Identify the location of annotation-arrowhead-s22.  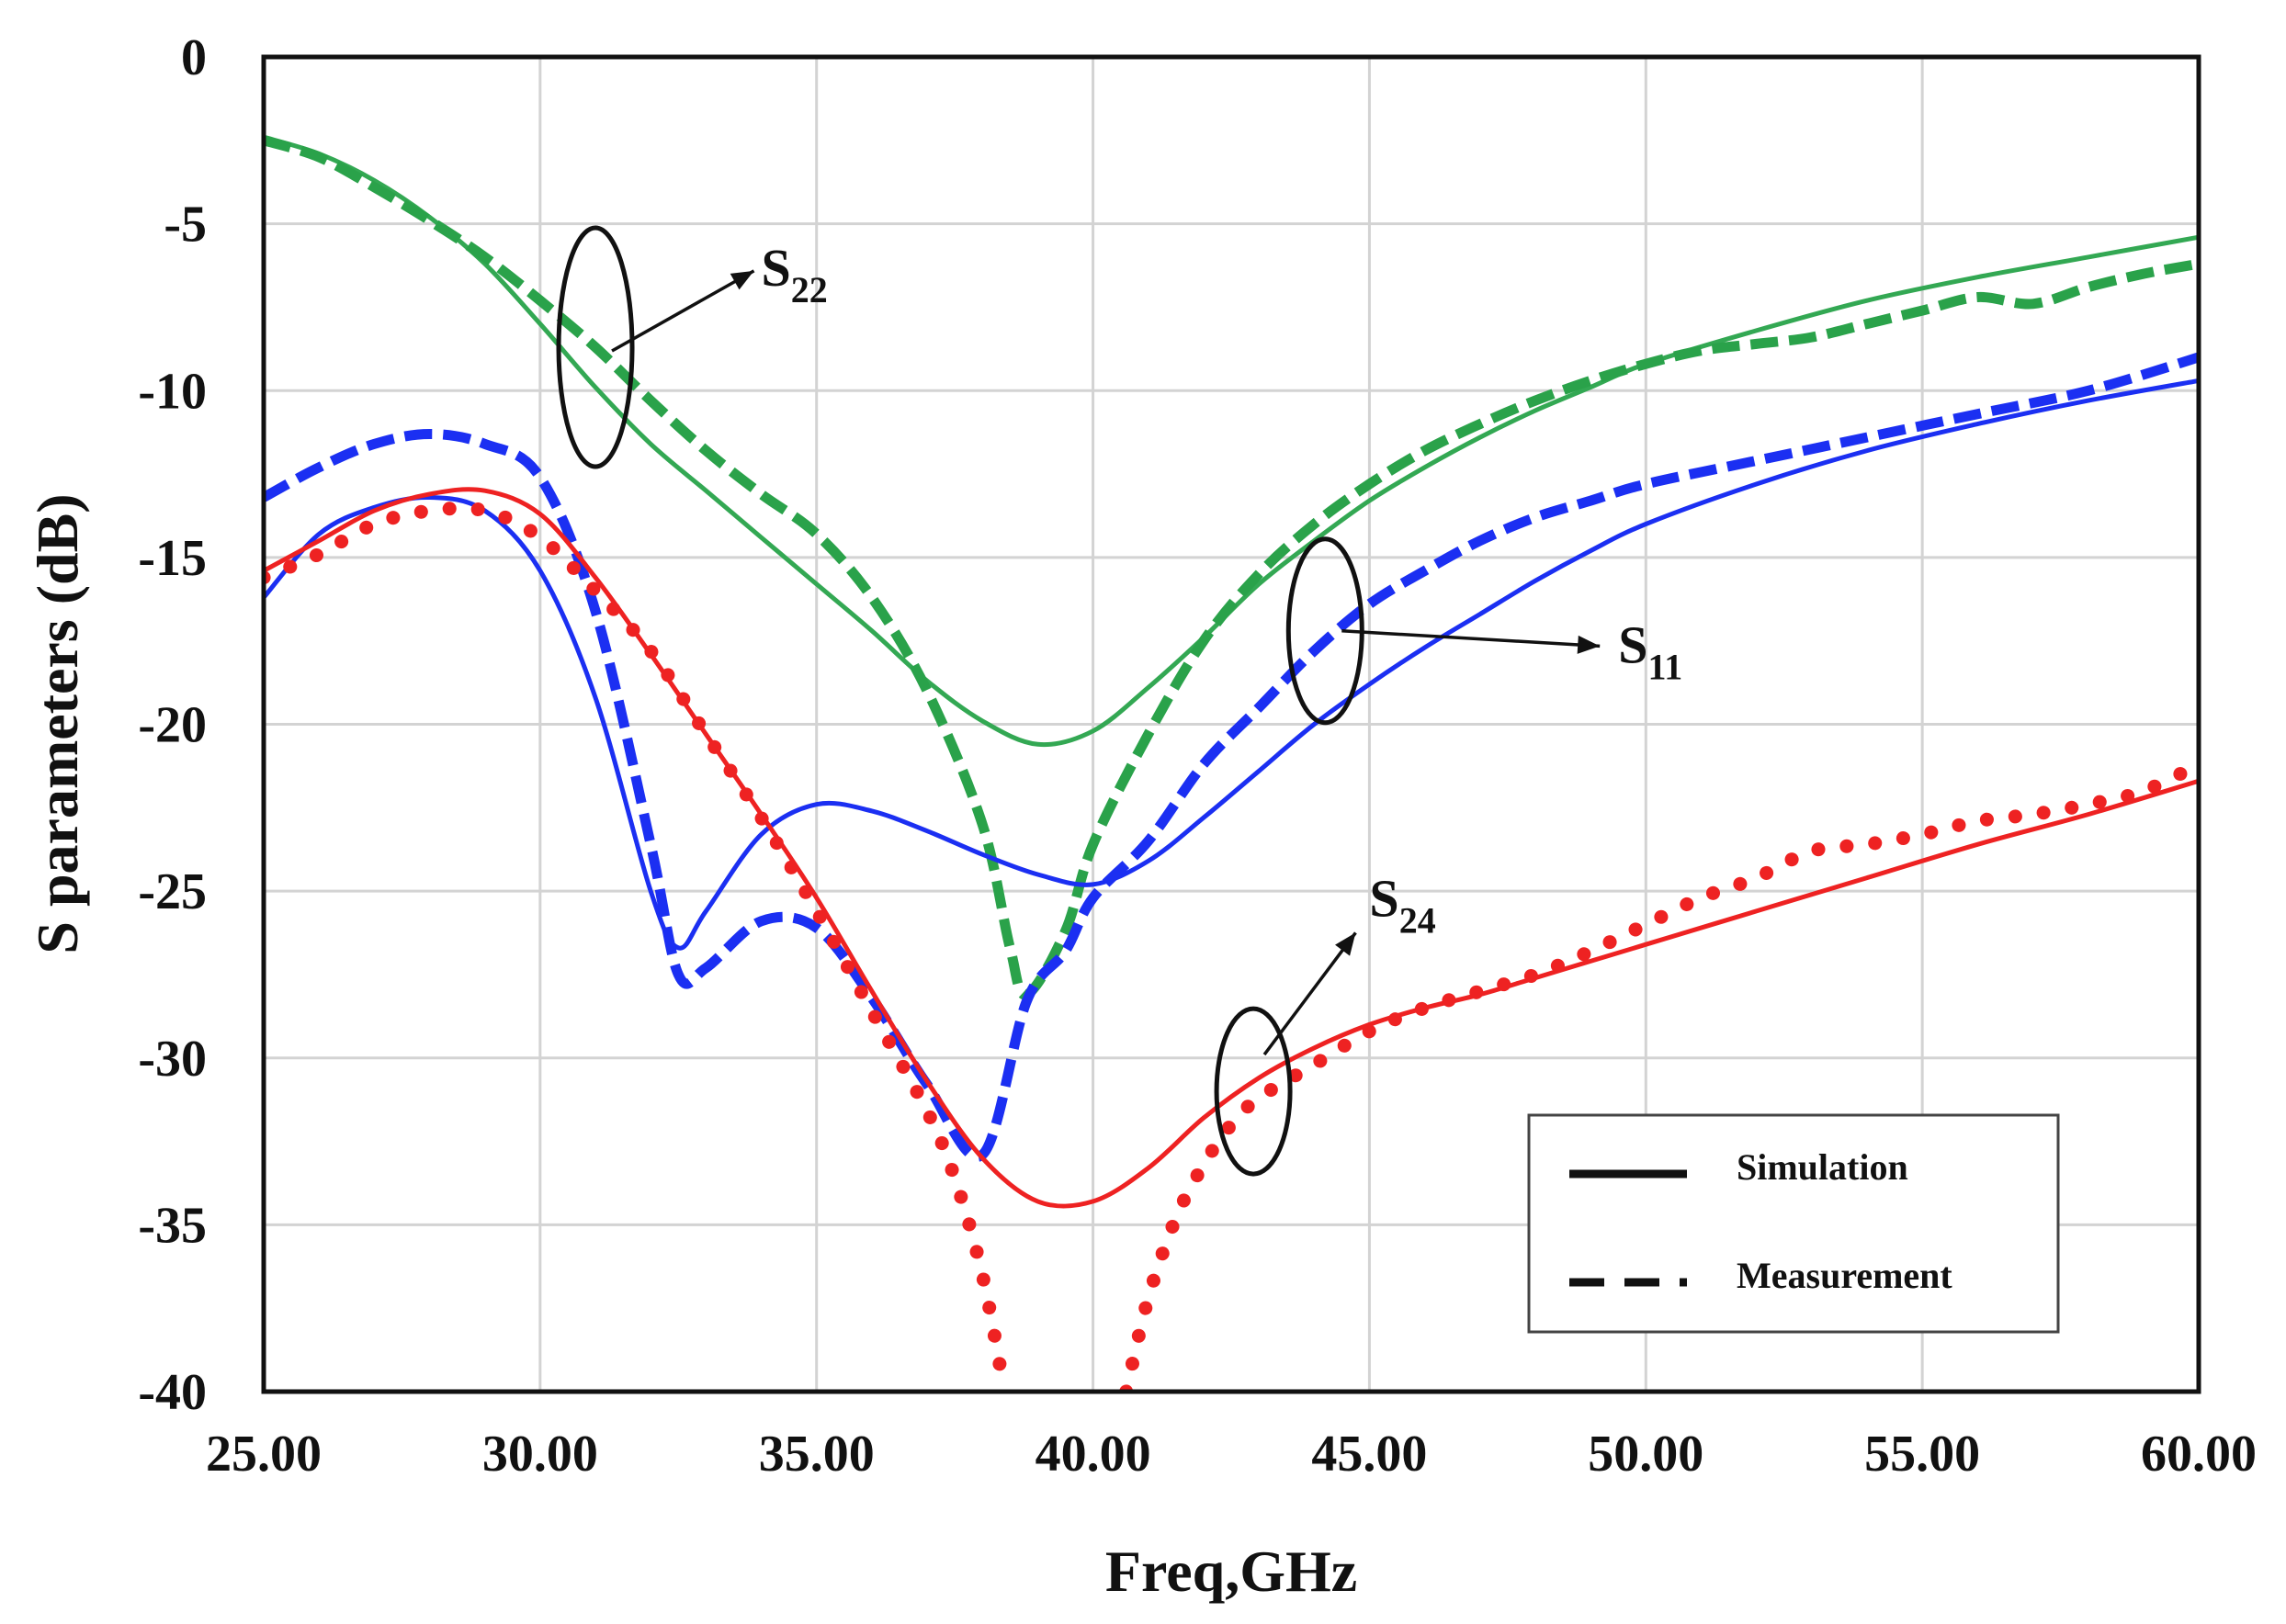
(742, 280).